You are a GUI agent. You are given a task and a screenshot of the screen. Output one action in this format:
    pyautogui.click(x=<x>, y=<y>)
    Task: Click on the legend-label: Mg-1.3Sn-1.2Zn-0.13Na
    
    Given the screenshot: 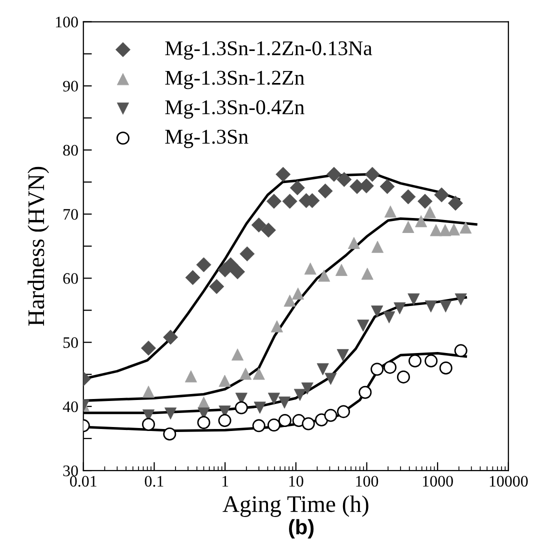 What is the action you would take?
    pyautogui.click(x=268, y=50)
    